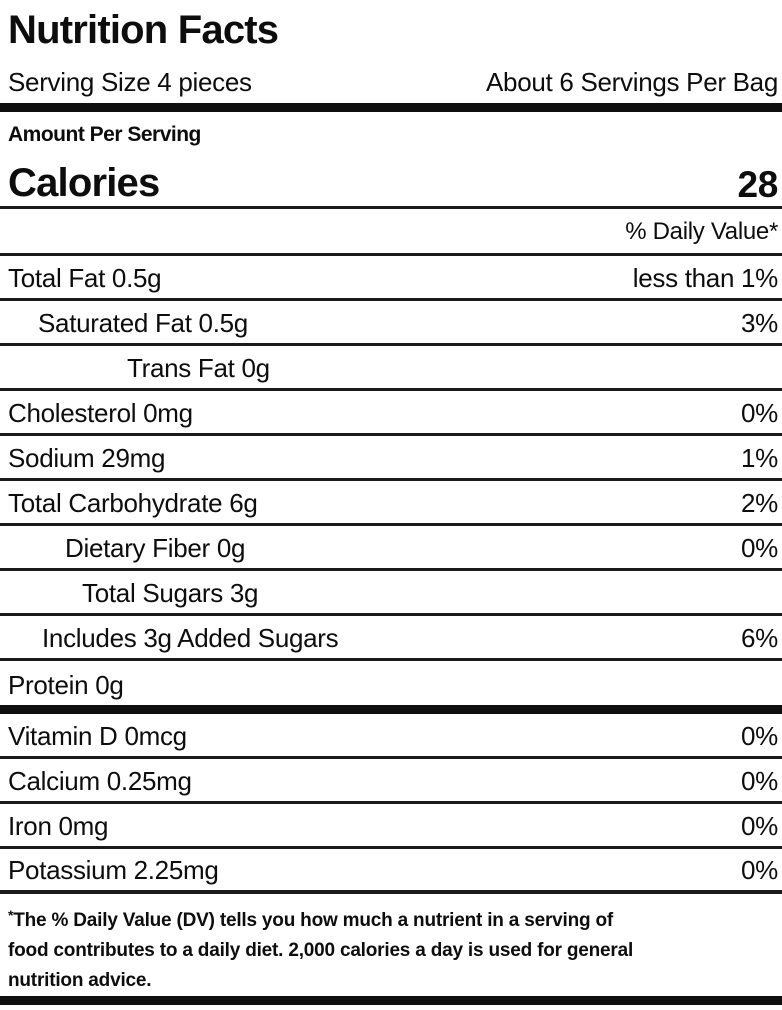 This screenshot has width=782, height=1010. What do you see at coordinates (391, 781) in the screenshot?
I see `nutrient-row: Calcium 0.25mg 0%` at bounding box center [391, 781].